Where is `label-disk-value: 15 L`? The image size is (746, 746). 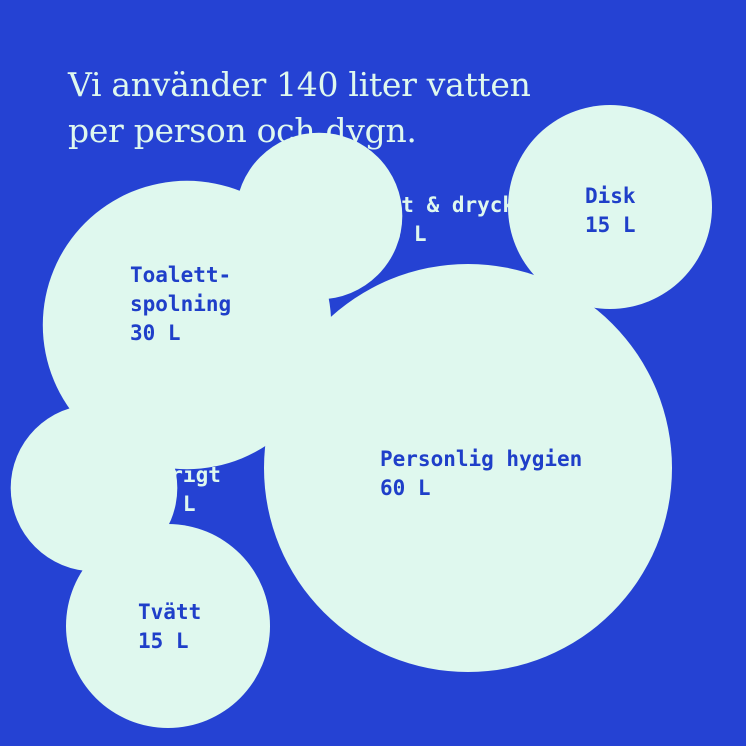
label-disk-value: 15 L is located at coordinates (610, 225).